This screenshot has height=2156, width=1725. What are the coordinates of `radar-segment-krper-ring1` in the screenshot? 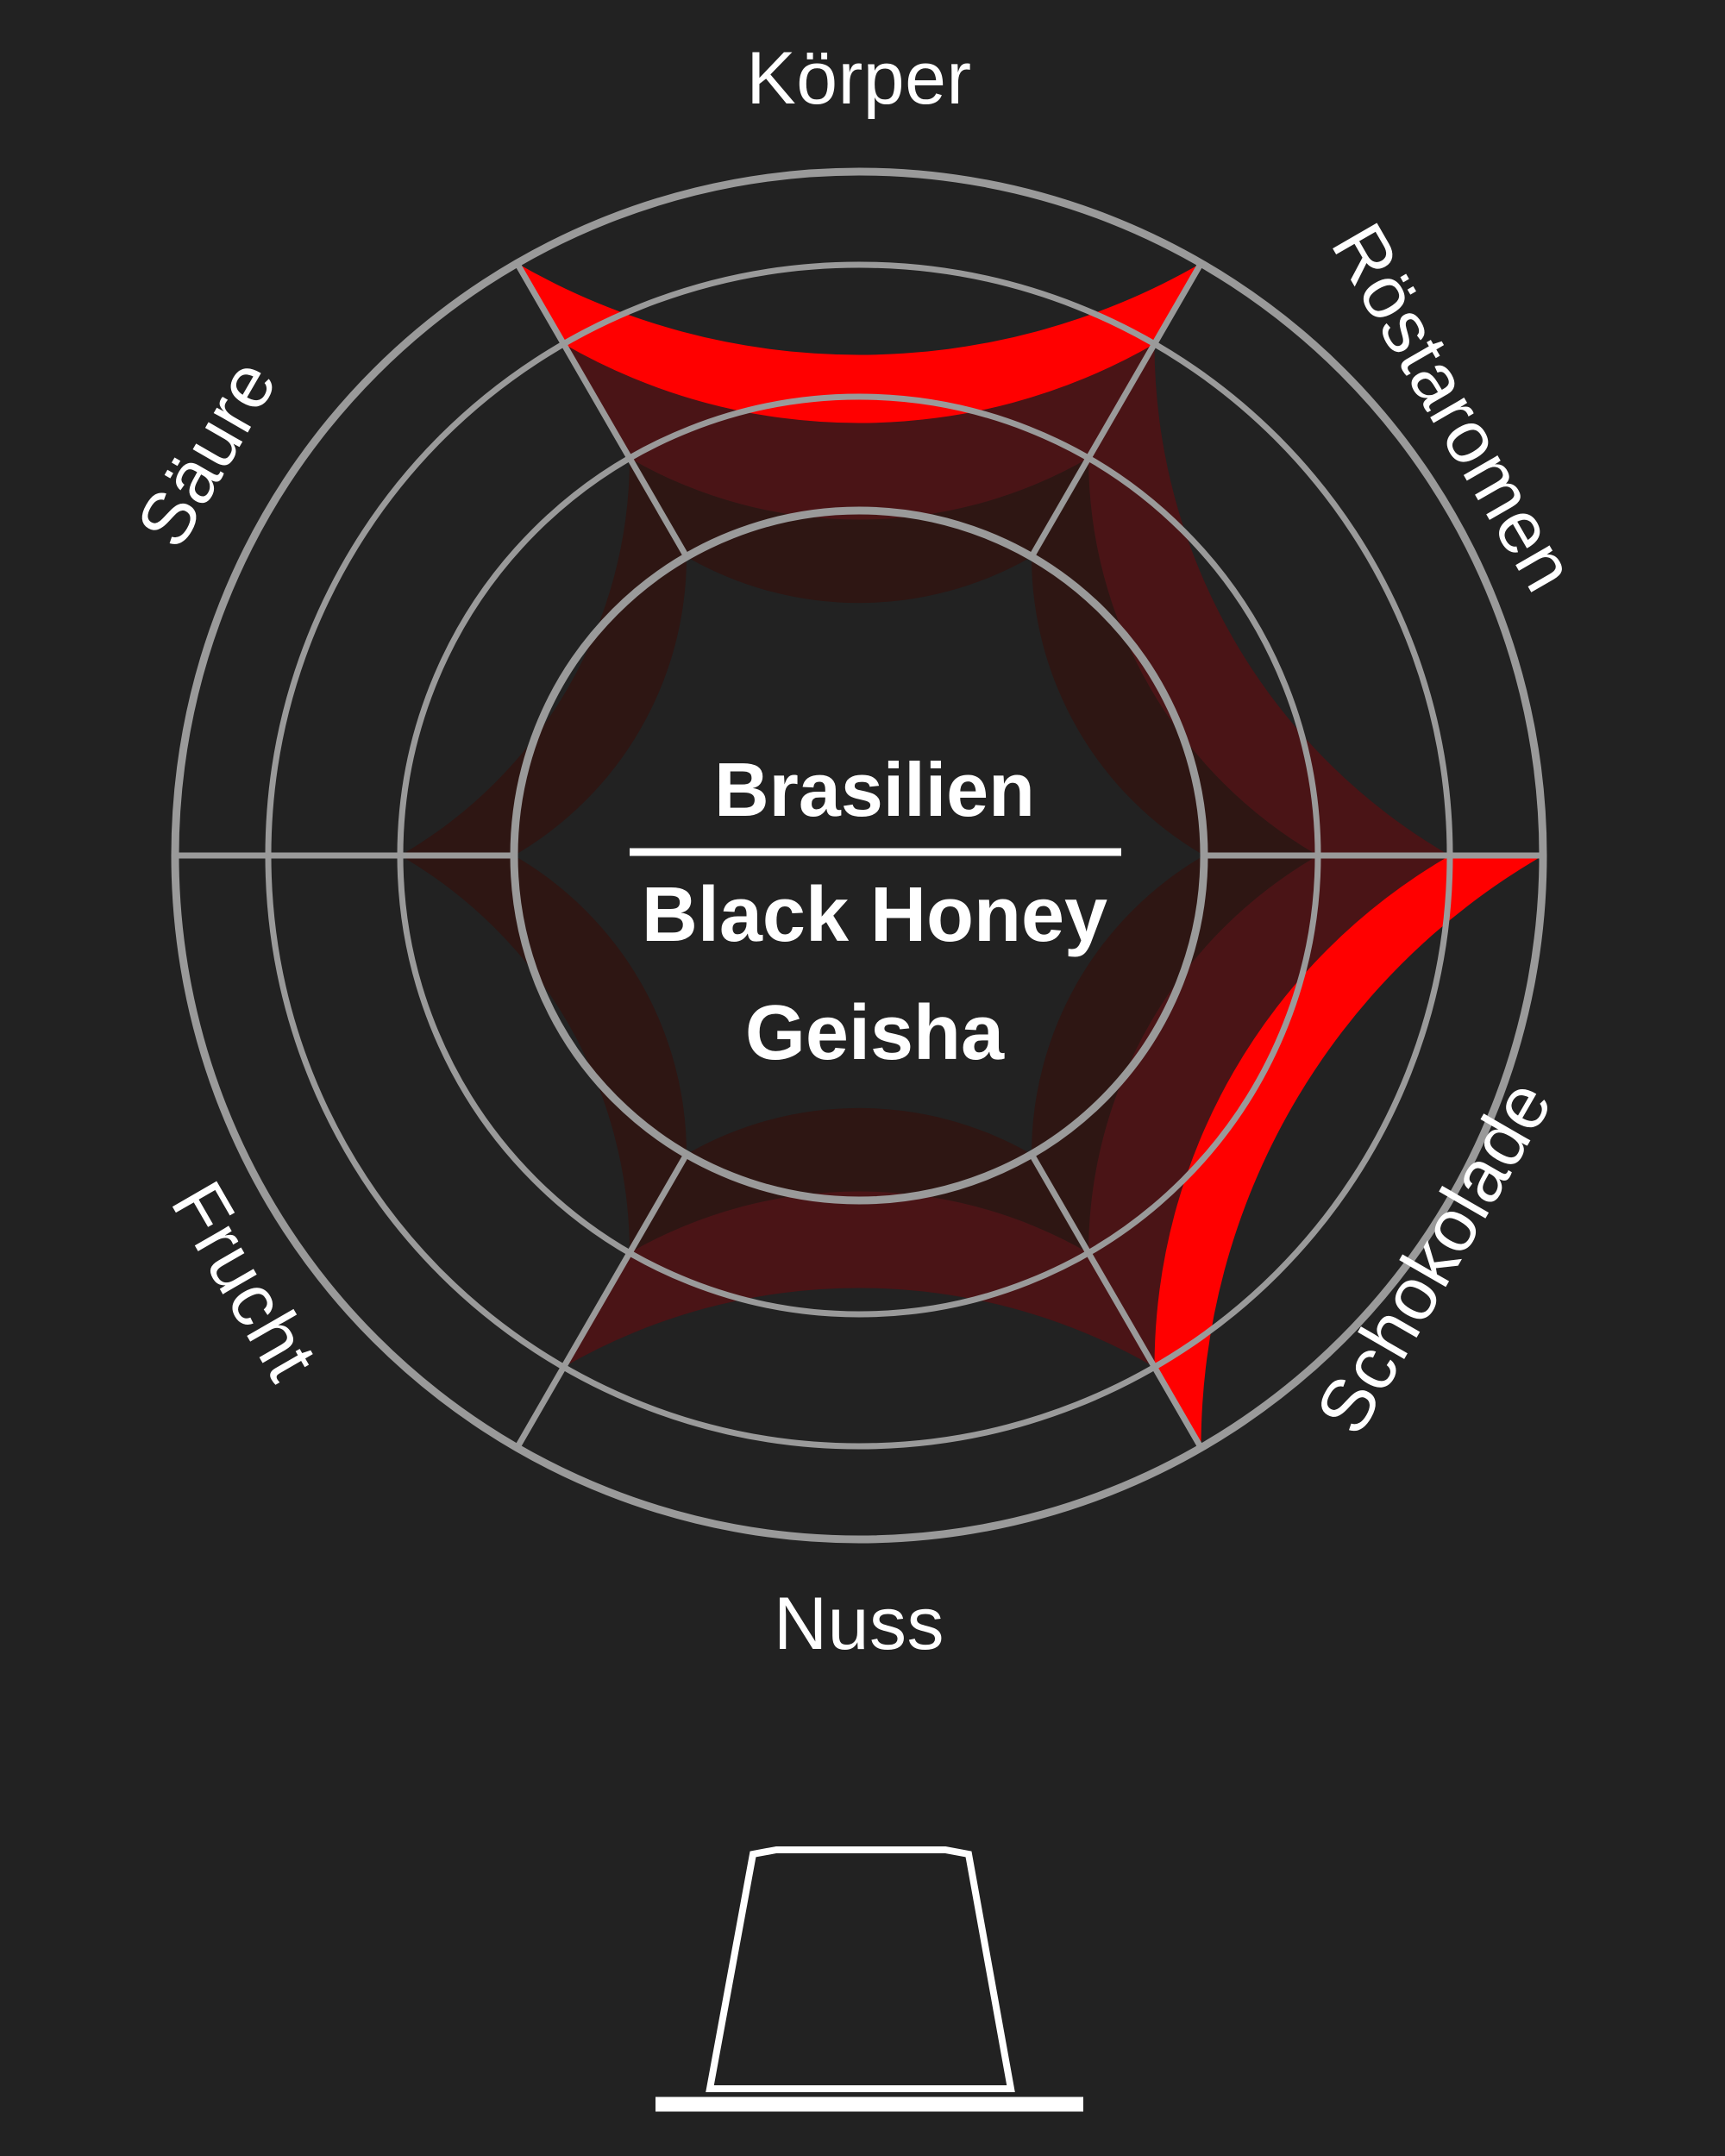 It's located at (859, 531).